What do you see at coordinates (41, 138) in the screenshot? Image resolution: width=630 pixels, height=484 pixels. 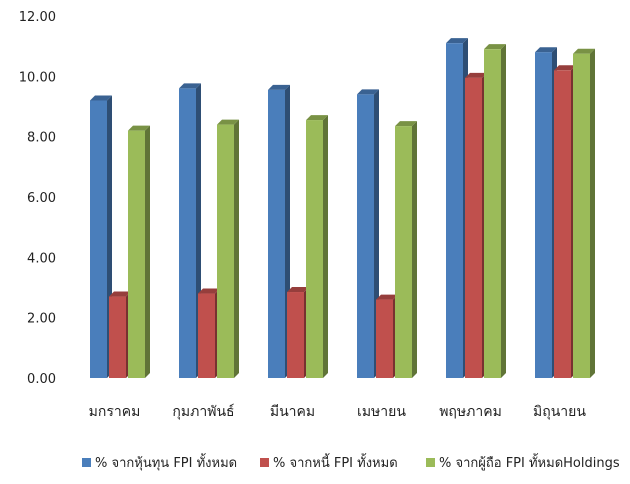 I see `y-tick-label: 8.00` at bounding box center [41, 138].